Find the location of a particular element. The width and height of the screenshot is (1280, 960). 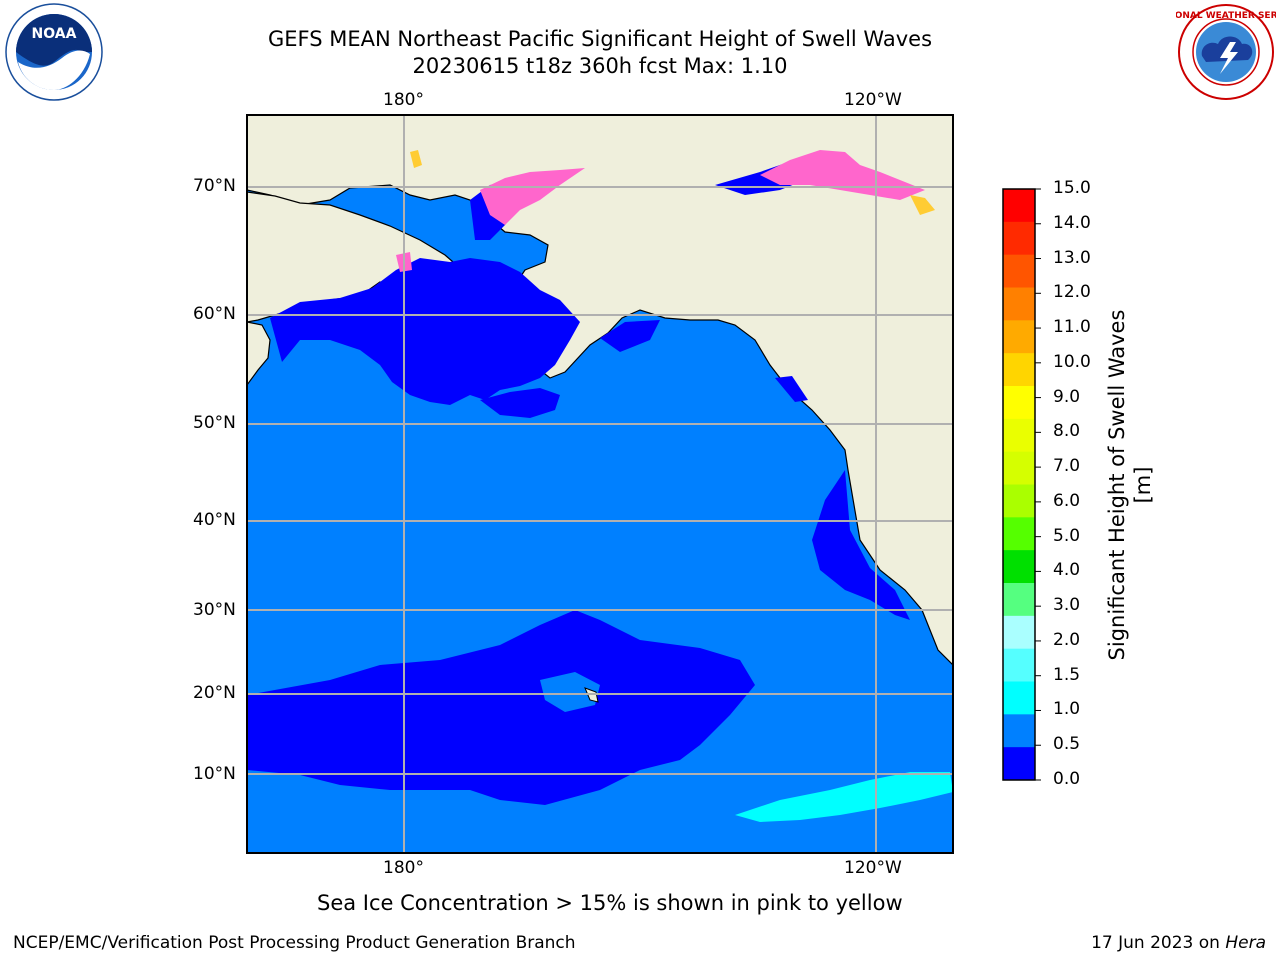

lat-label-60n: 60°N is located at coordinates (214, 314).